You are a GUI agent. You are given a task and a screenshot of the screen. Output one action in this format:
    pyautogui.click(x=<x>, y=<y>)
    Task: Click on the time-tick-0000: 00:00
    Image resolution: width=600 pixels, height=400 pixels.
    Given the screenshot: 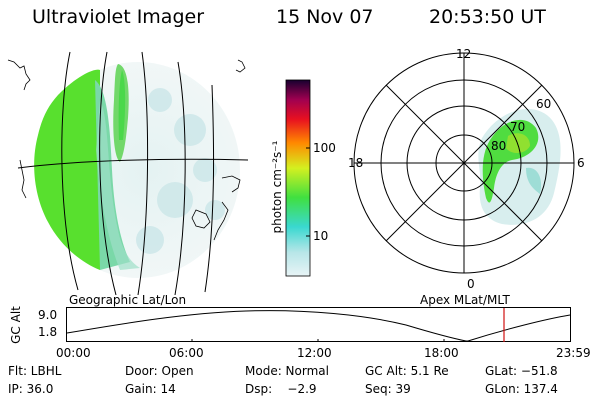 What is the action you would take?
    pyautogui.click(x=73, y=353)
    